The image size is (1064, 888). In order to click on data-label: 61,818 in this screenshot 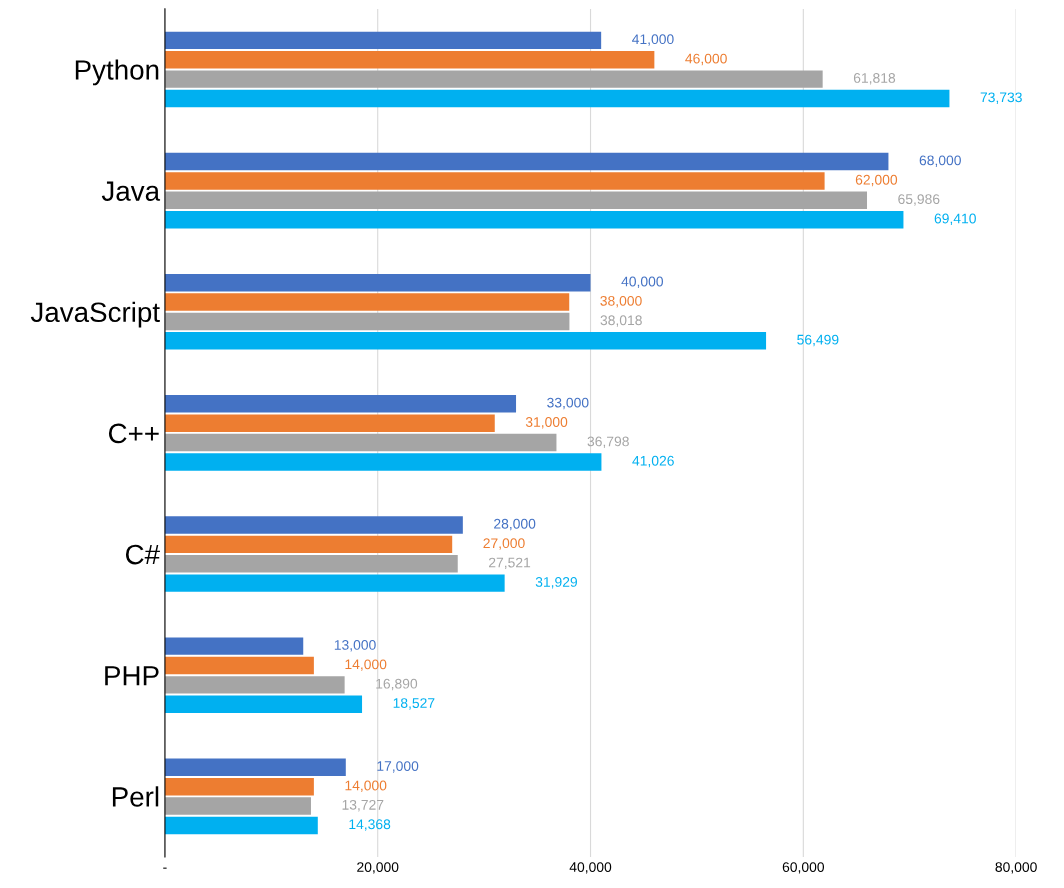, I will do `click(874, 79)`.